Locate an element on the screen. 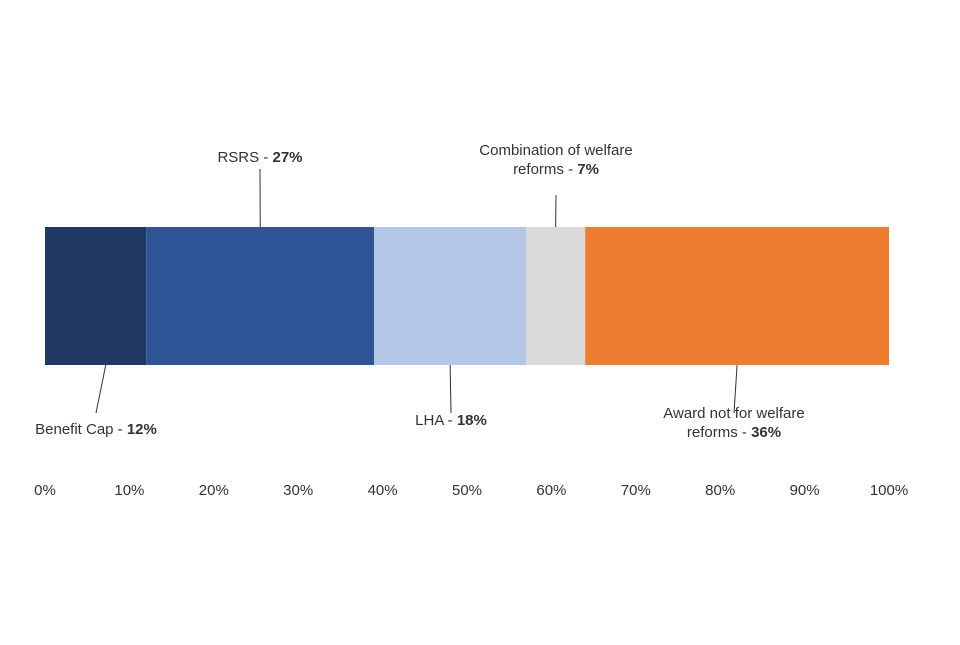 The image size is (960, 645). data-value-combination-of-welfare-reforms: 7% is located at coordinates (588, 169).